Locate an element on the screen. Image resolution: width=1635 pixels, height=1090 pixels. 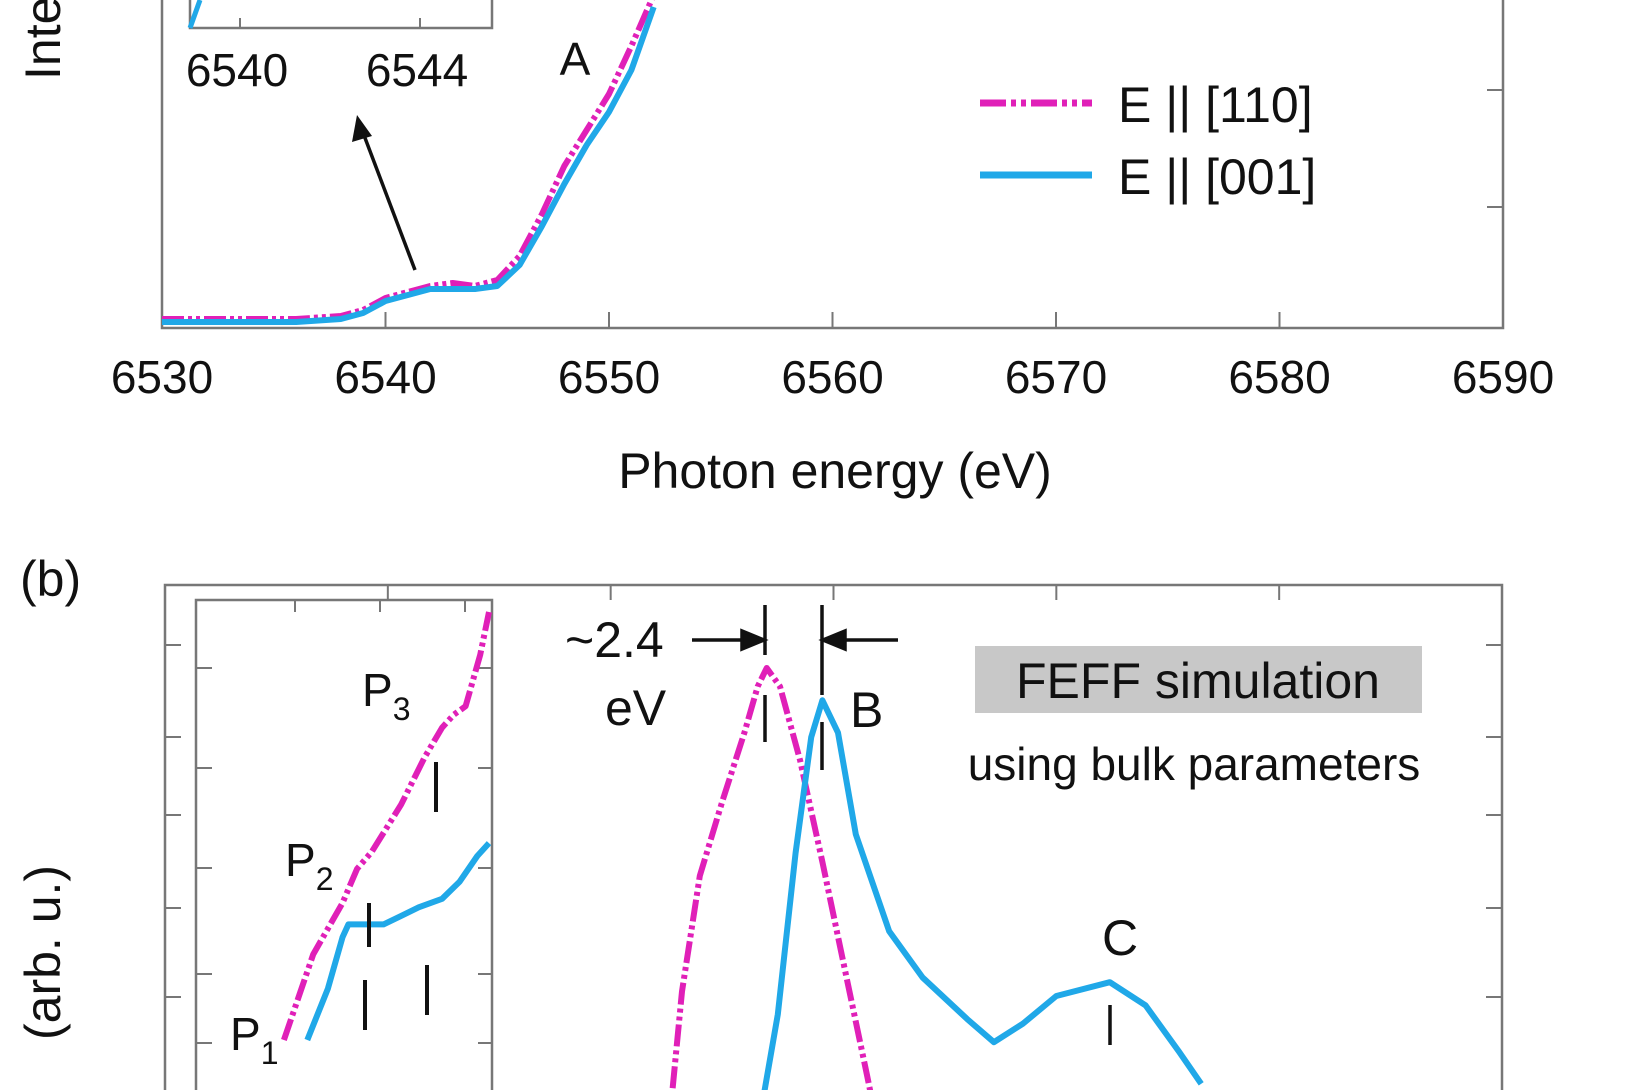
inset-curve-e001 is located at coordinates (398, 941).